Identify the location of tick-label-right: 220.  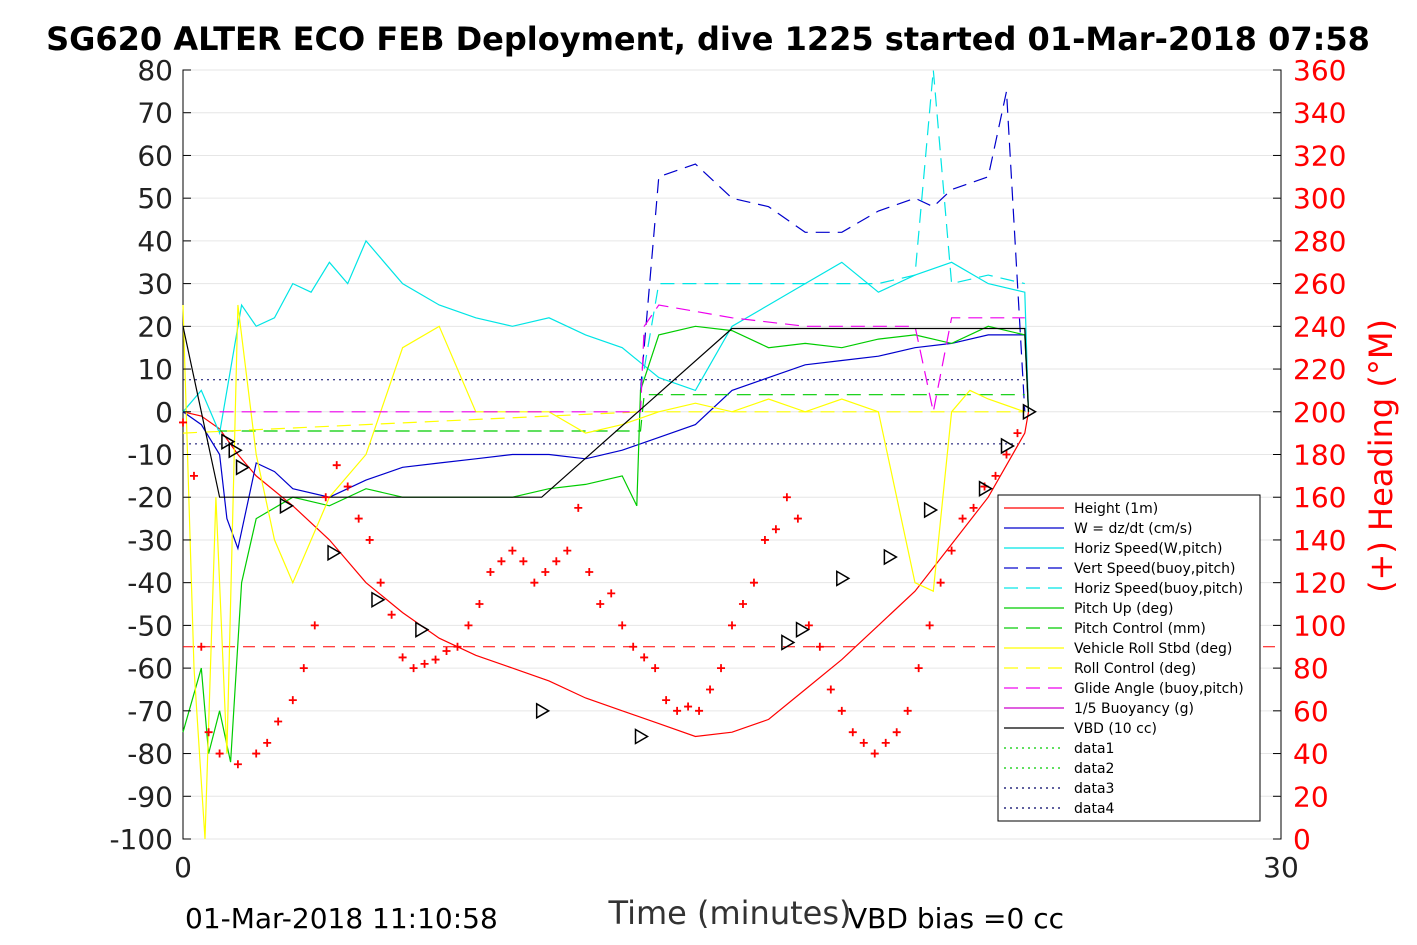
(1319, 369).